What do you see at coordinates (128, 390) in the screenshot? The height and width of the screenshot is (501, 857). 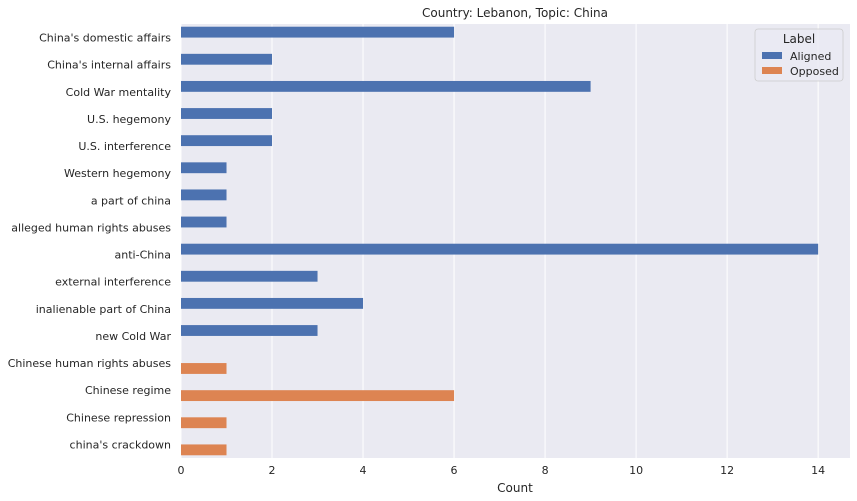 I see `y-tick-label: Chinese regime` at bounding box center [128, 390].